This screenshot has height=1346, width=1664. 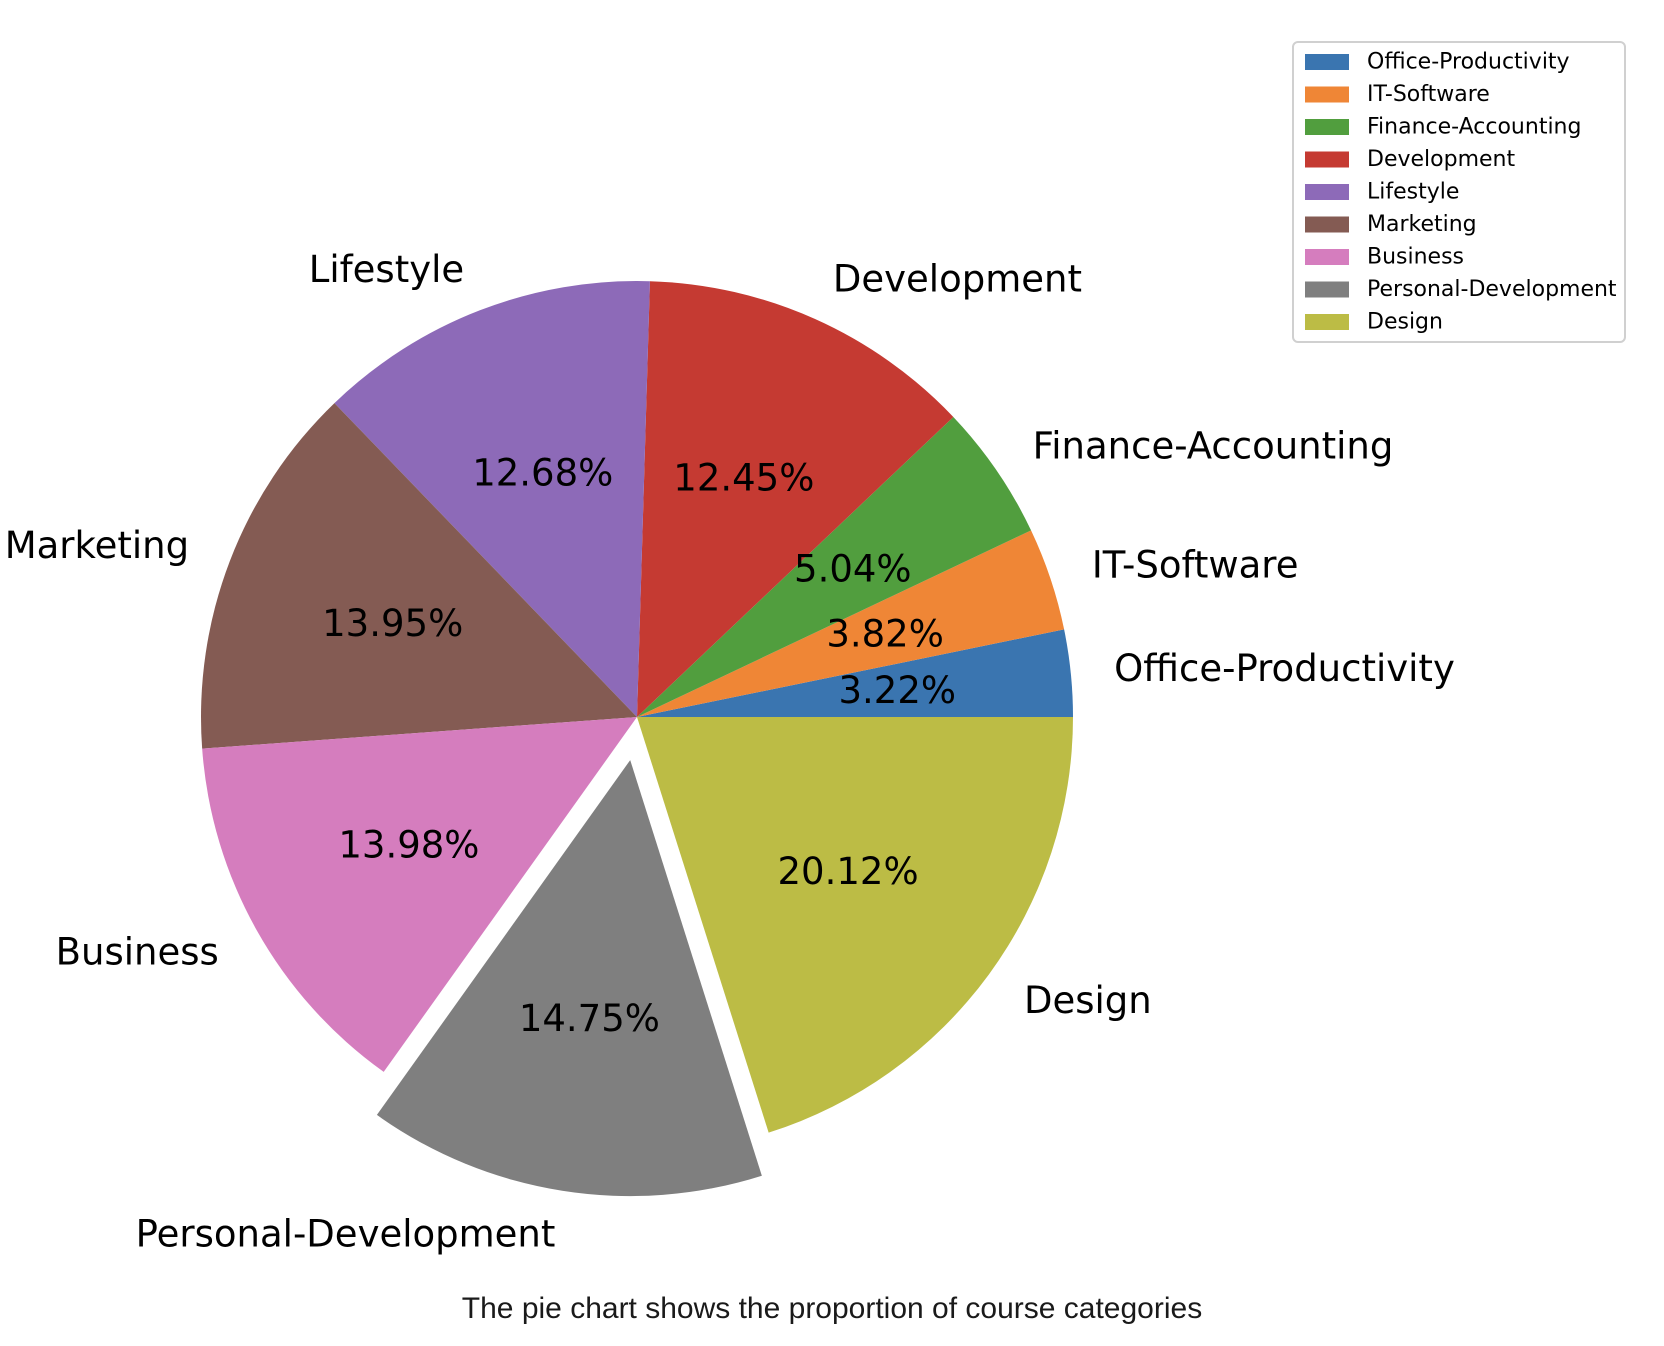 What do you see at coordinates (957, 279) in the screenshot?
I see `category-label-development: Development` at bounding box center [957, 279].